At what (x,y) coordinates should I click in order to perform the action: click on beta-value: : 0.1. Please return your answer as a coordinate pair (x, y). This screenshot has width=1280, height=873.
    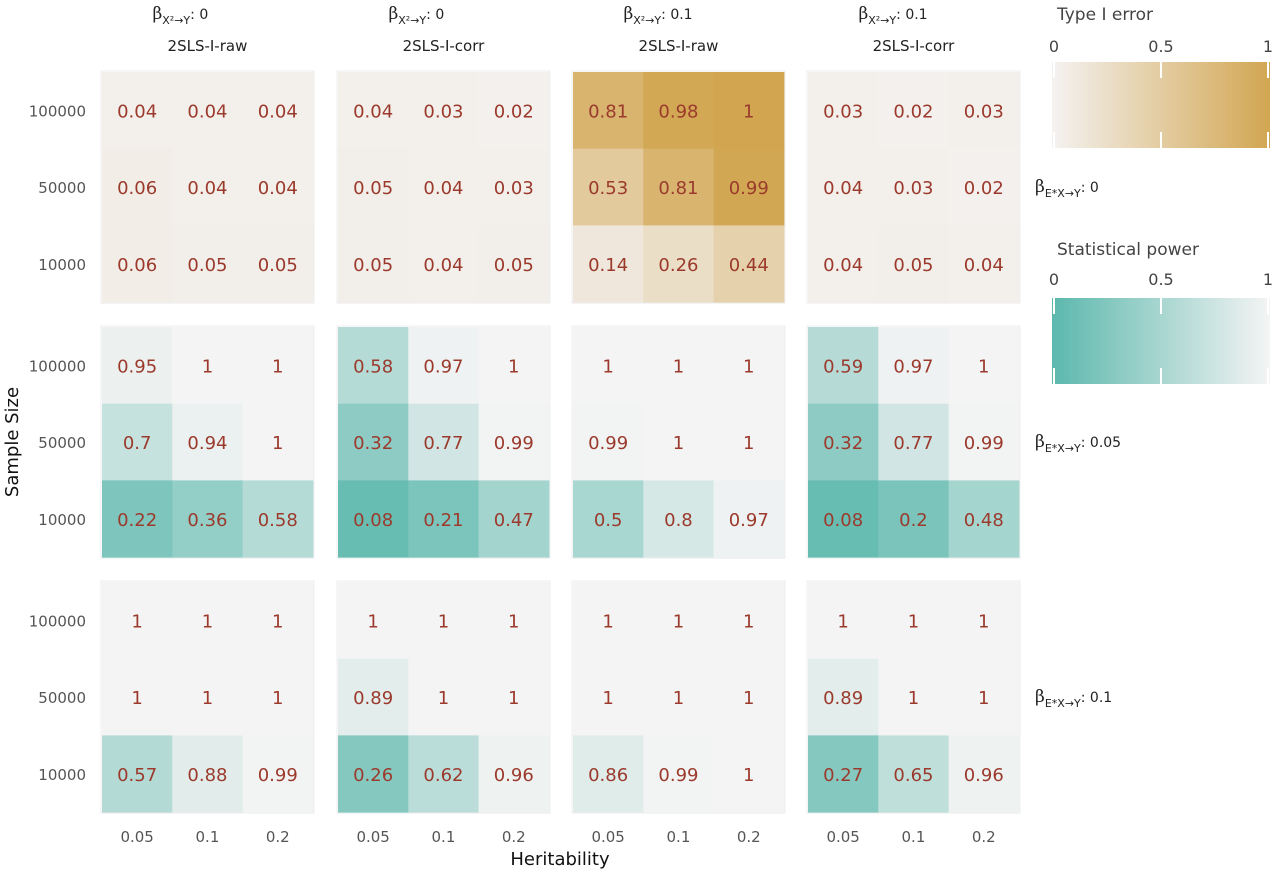
    Looking at the image, I should click on (676, 15).